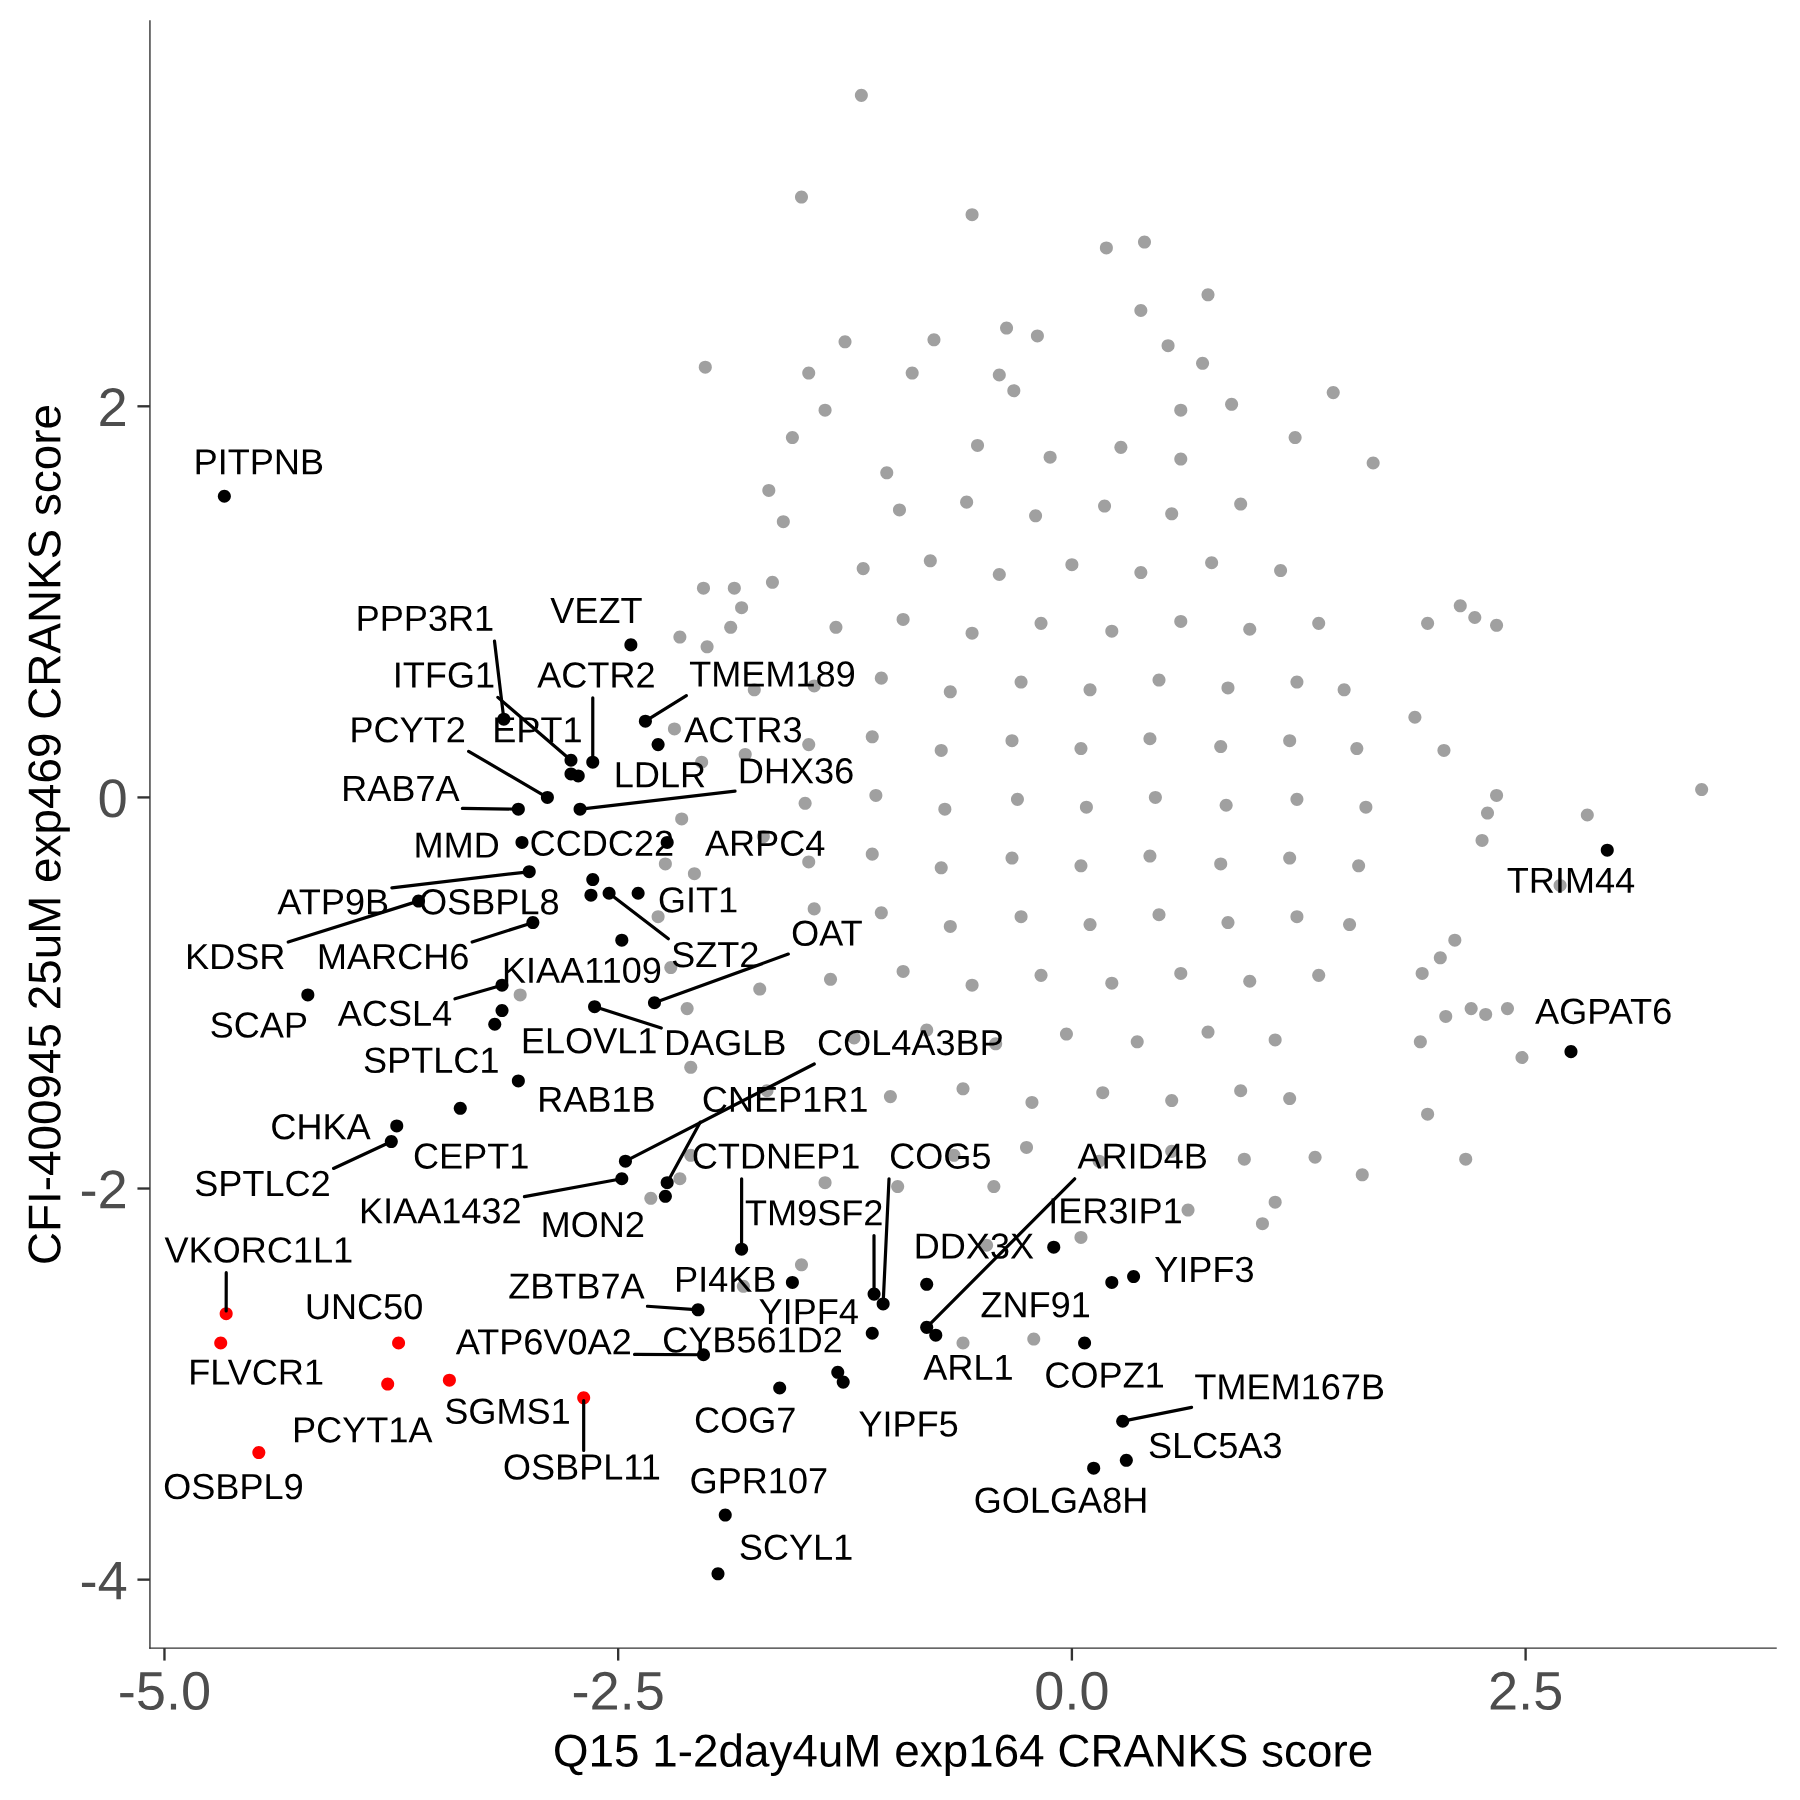 This screenshot has height=1800, width=1800. Describe the element at coordinates (596, 610) in the screenshot. I see `annotation: VEZT` at that location.